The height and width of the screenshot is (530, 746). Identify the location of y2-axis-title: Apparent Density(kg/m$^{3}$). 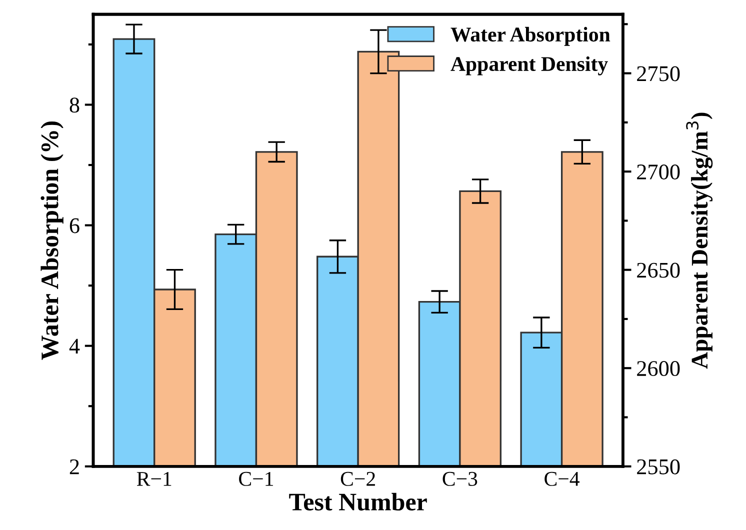
(699, 240).